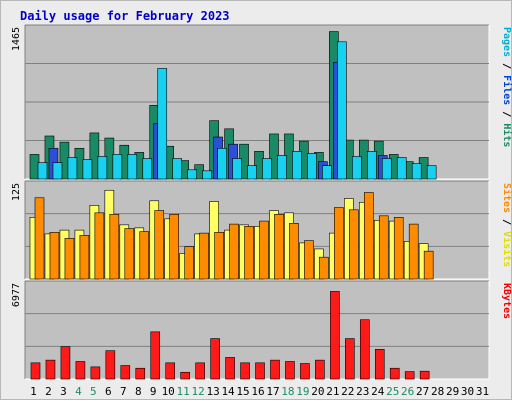 This screenshot has height=401, width=512. Describe the element at coordinates (48, 391) in the screenshot. I see `x-tick-label: 2` at that location.